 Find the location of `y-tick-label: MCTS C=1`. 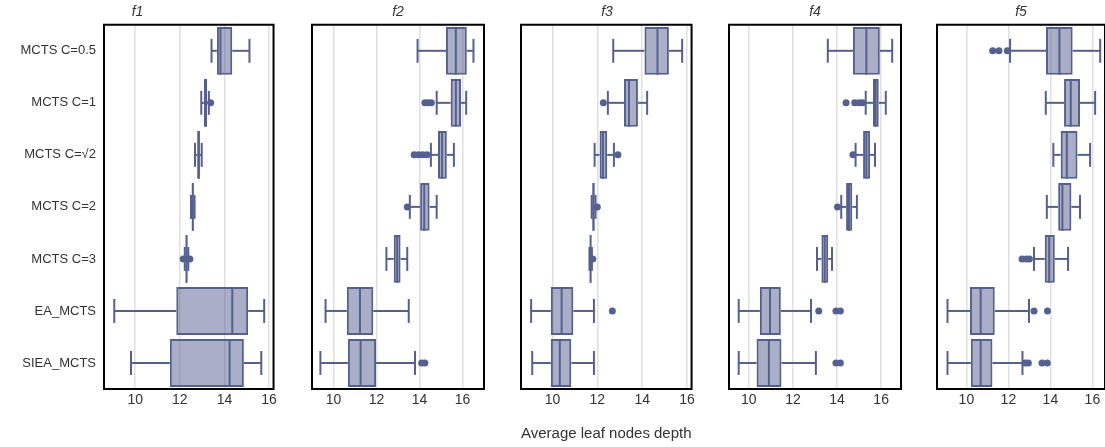

y-tick-label: MCTS C=1 is located at coordinates (63, 102).